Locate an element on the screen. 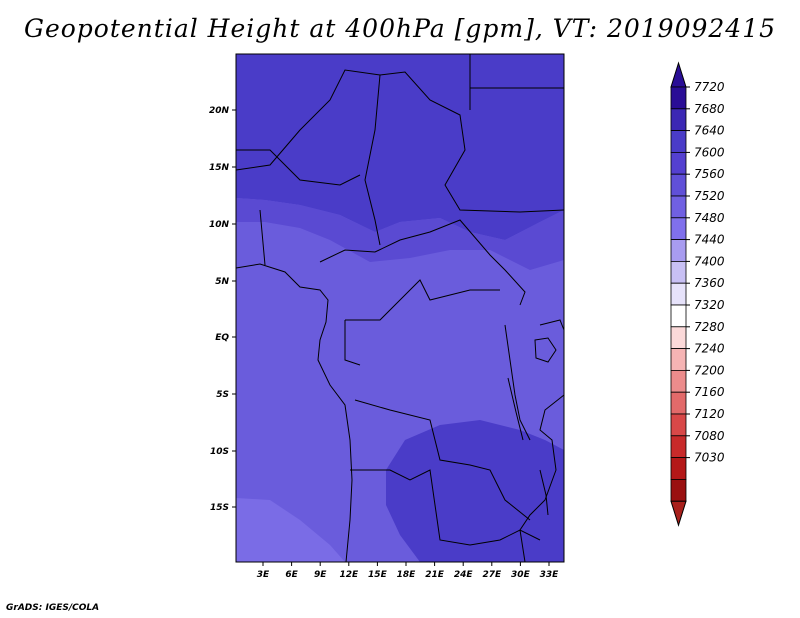 The height and width of the screenshot is (618, 800). latitude-axis: 20N 15N 10N 5N EQ 5S 10S 15S is located at coordinates (222, 309).